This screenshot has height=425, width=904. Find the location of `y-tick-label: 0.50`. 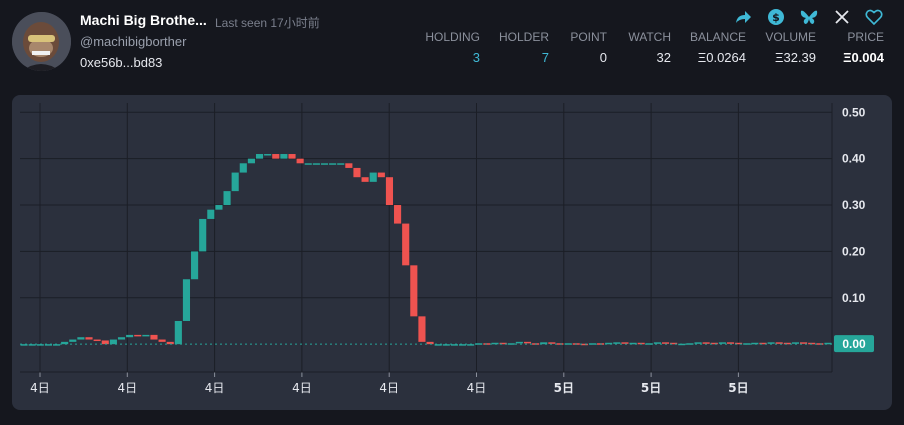

y-tick-label: 0.50 is located at coordinates (854, 112).